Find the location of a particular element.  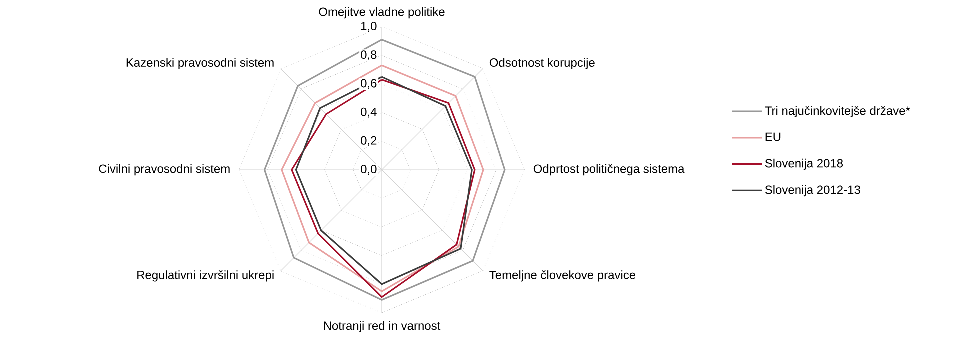

spoke-label: Notranji red in varnost is located at coordinates (382, 327).